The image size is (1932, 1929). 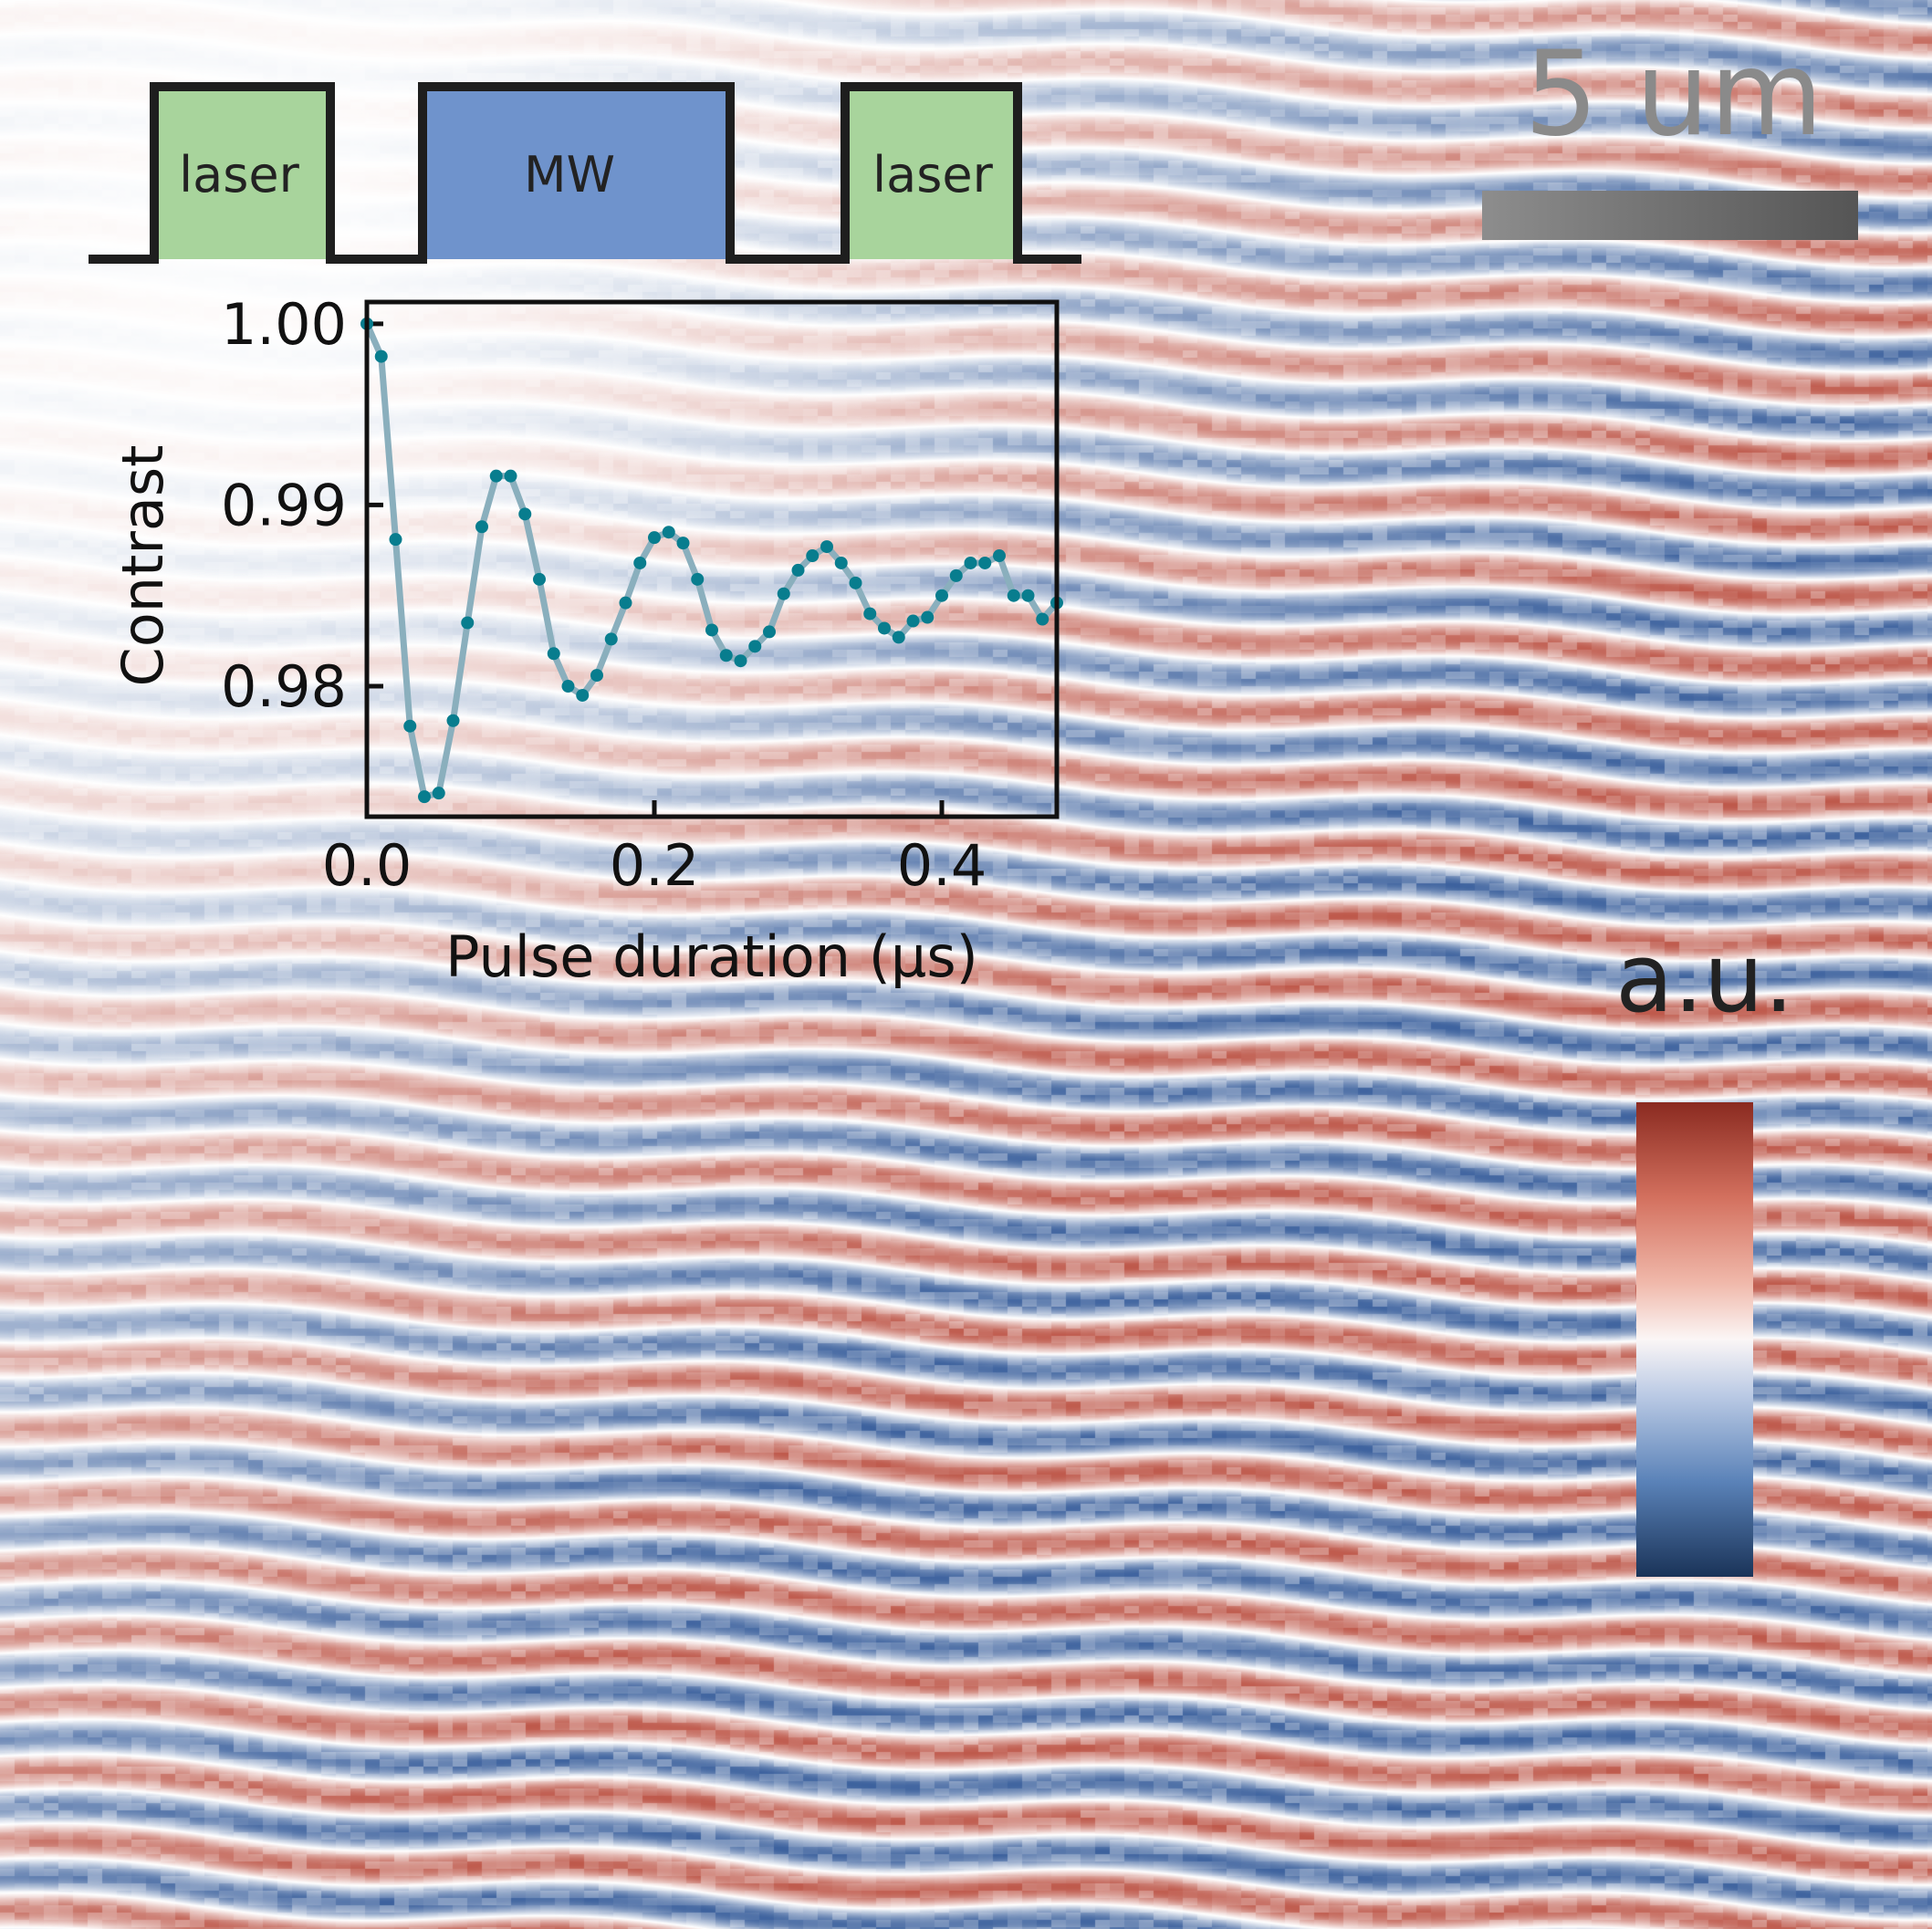 I want to click on x-axis-label: Pulse duration (μs), so click(x=711, y=957).